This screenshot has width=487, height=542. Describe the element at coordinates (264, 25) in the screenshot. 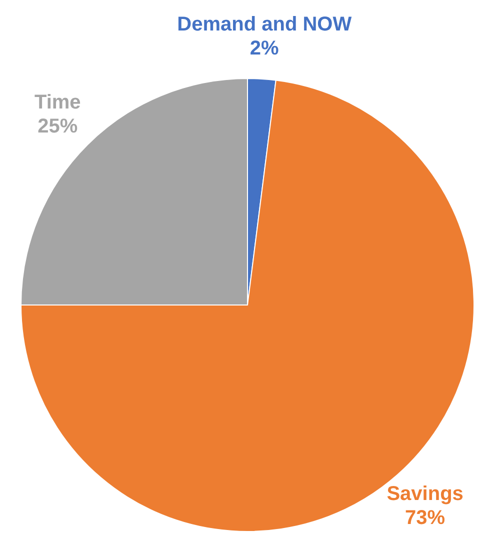

I see `slice-label: Demand and NOW` at that location.